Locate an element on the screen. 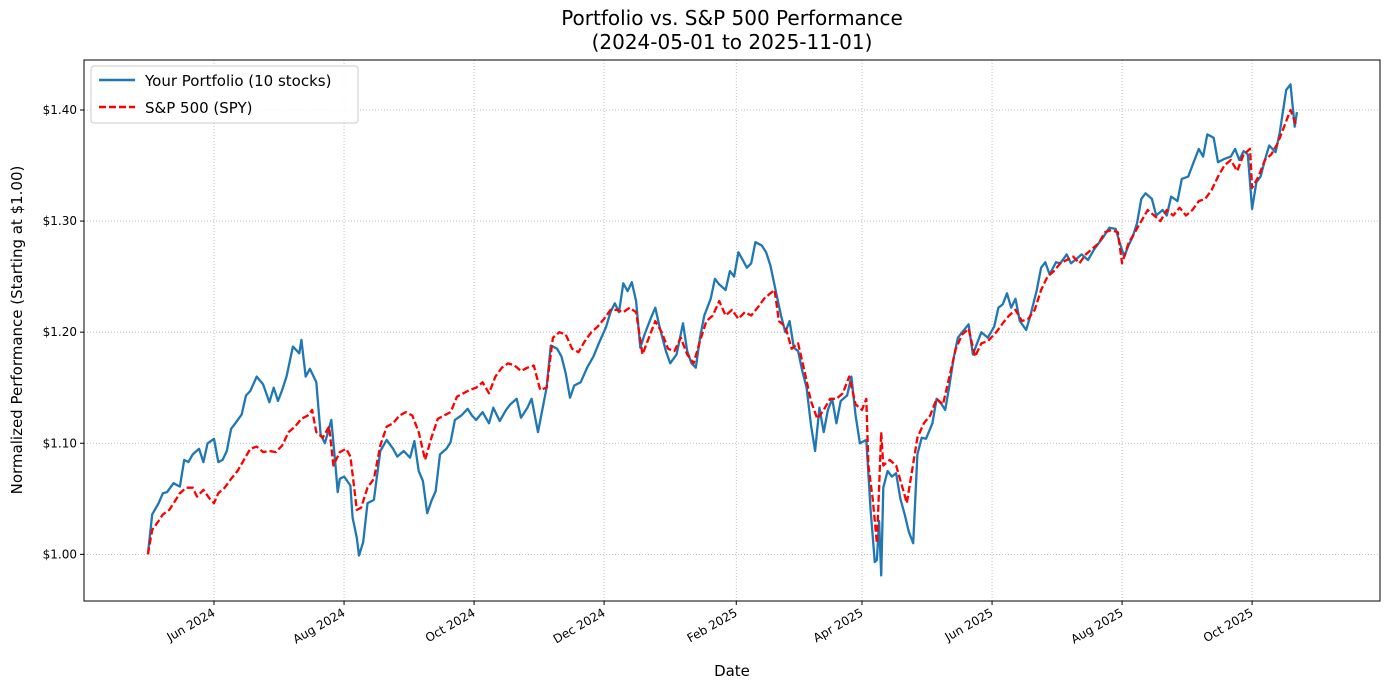 Image resolution: width=1389 pixels, height=690 pixels. y-tick-label: $1.40 is located at coordinates (60, 110).